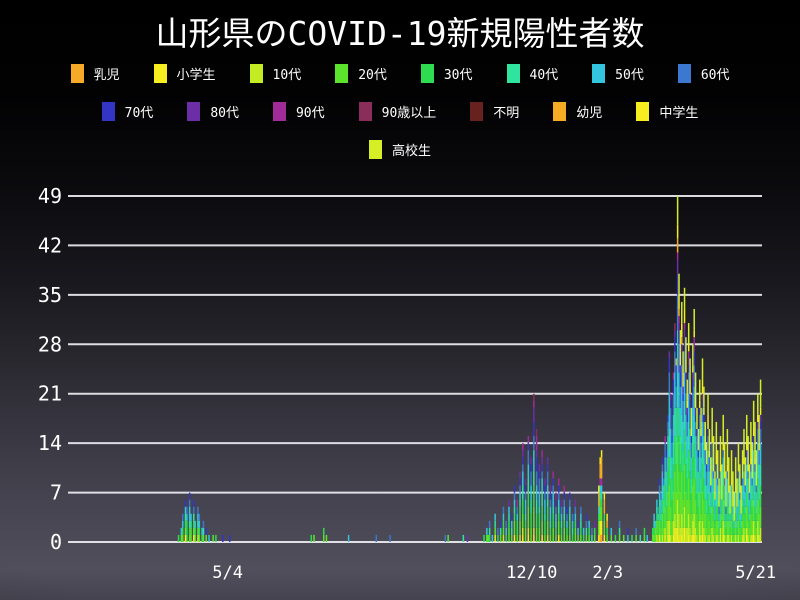  What do you see at coordinates (196, 76) in the screenshot?
I see `legend-label: 小学生` at bounding box center [196, 76].